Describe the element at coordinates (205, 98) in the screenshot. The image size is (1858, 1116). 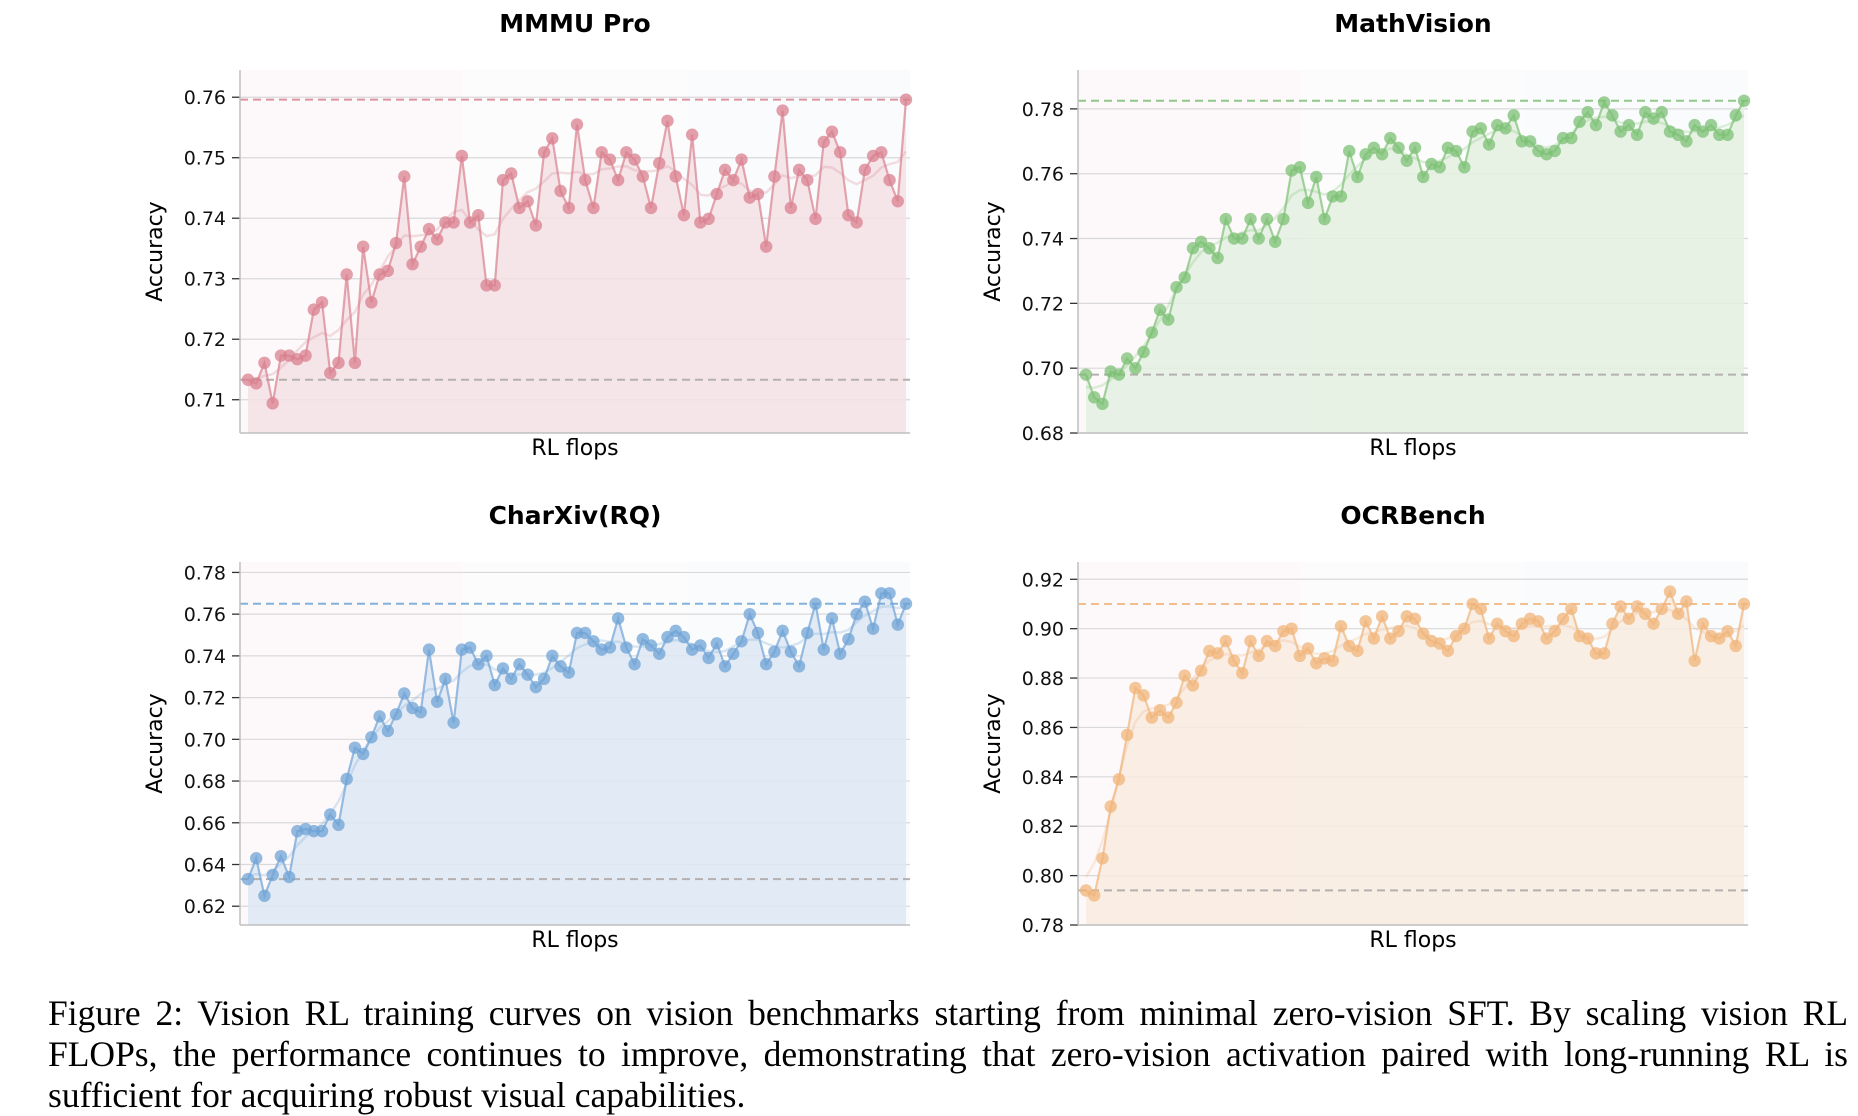
I see `y-tick-label: 0.76` at that location.